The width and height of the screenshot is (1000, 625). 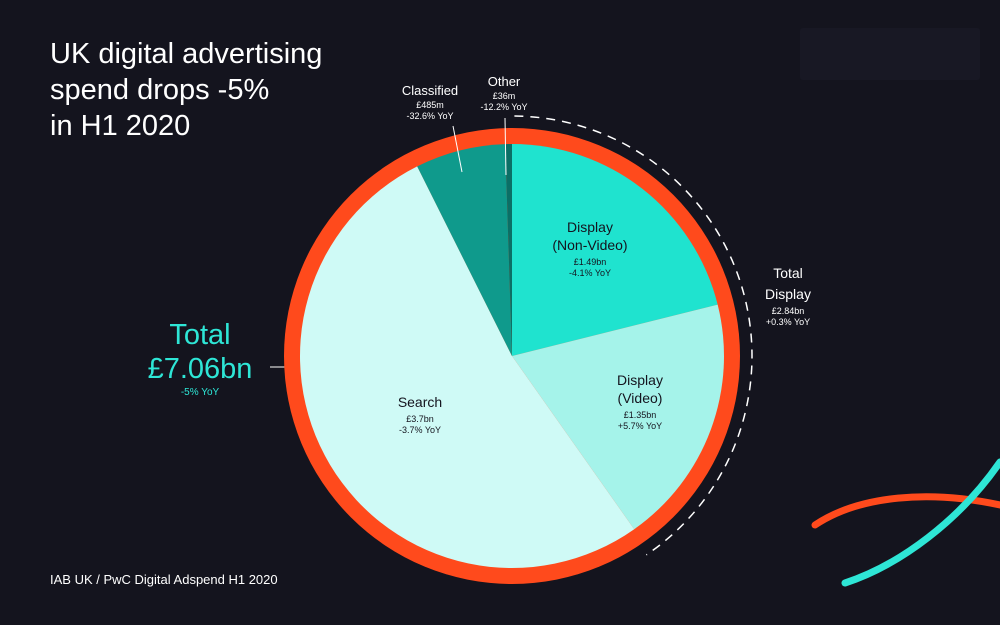 What do you see at coordinates (905, 511) in the screenshot?
I see `decor-curve-orange` at bounding box center [905, 511].